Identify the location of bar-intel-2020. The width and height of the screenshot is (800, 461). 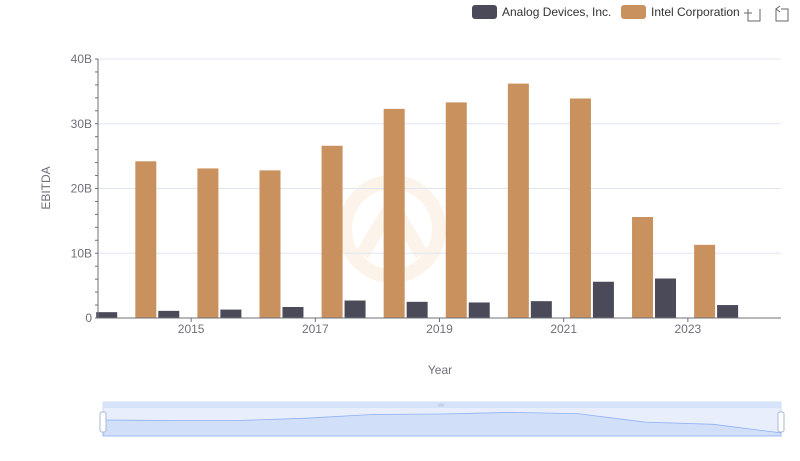
(518, 200).